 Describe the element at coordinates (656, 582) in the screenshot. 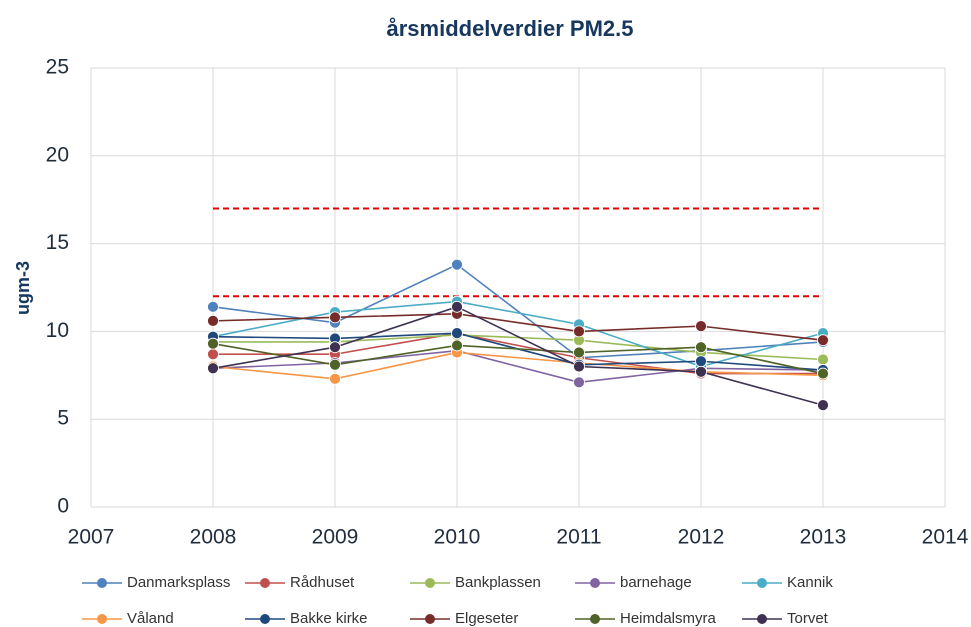

I see `legend-label: barnehage` at that location.